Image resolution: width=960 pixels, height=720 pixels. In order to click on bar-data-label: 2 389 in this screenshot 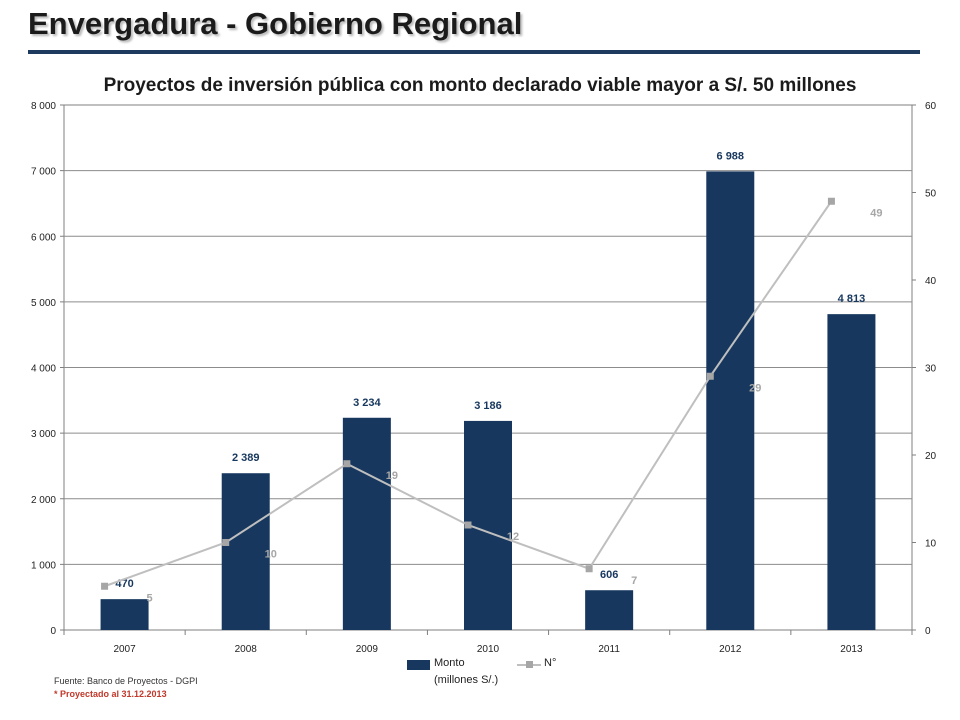, I will do `click(246, 458)`.